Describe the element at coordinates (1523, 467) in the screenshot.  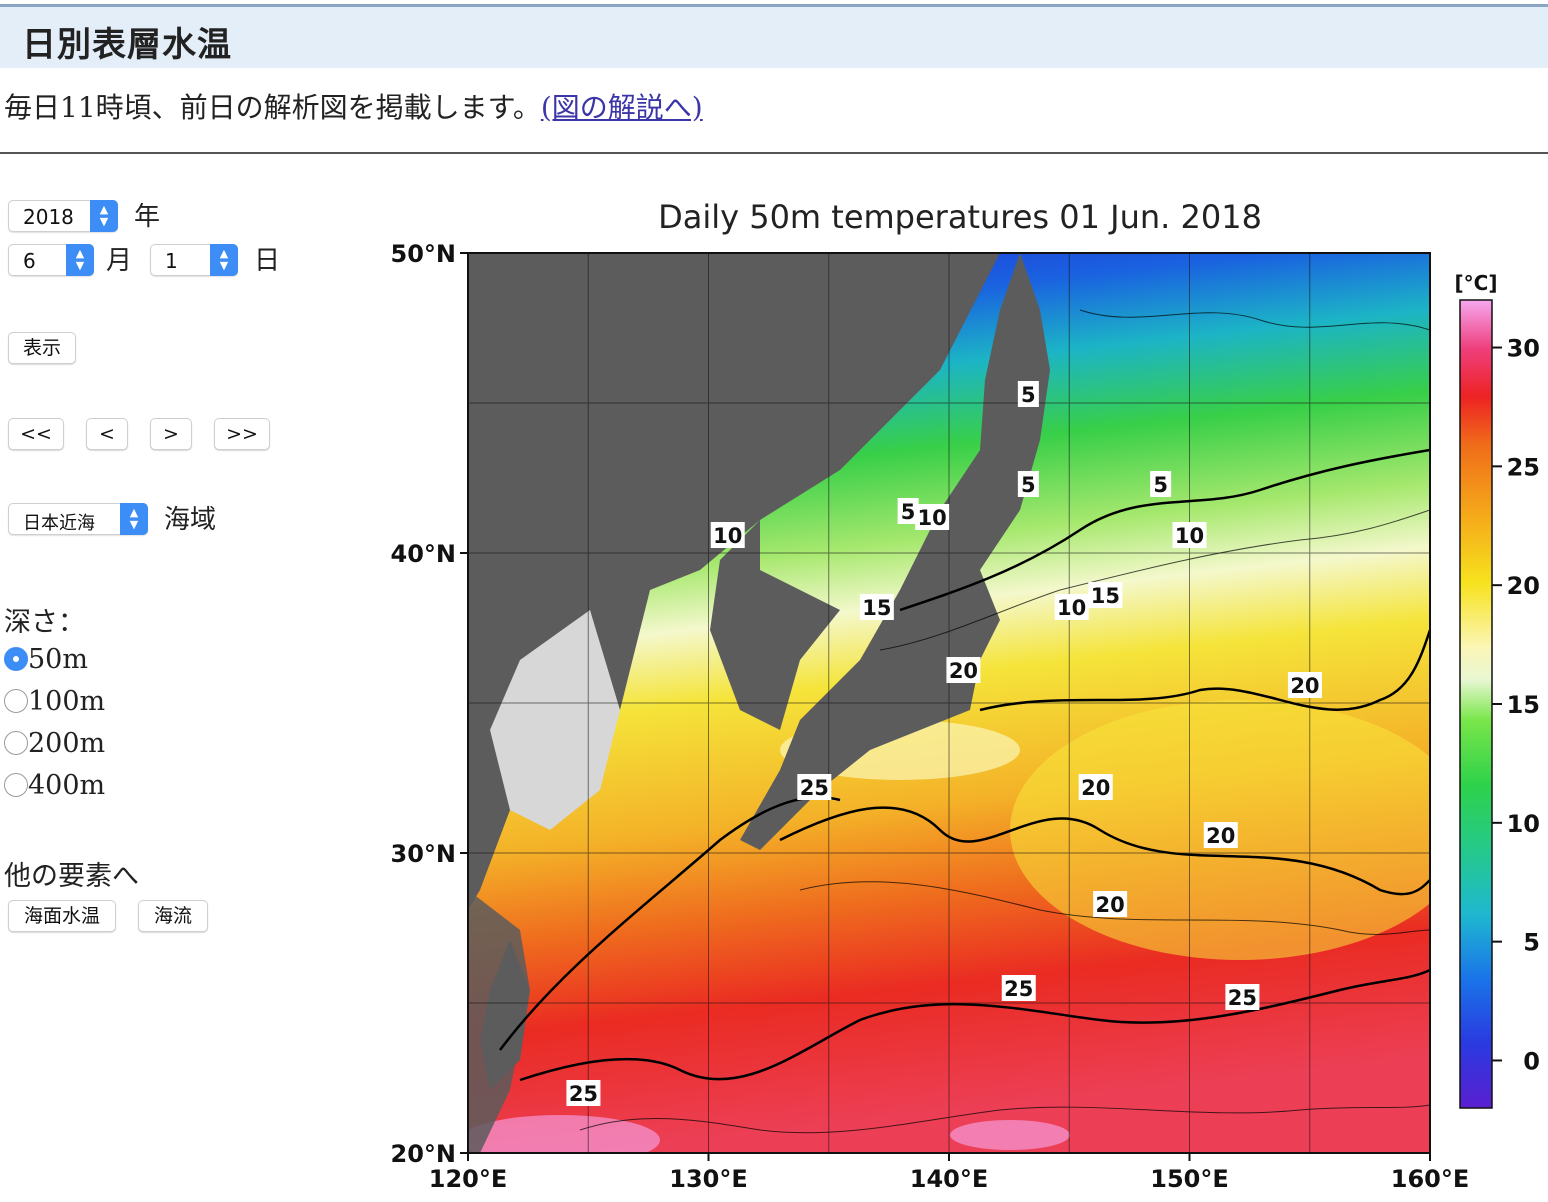
I see `colorbar-tick-label: 25` at that location.